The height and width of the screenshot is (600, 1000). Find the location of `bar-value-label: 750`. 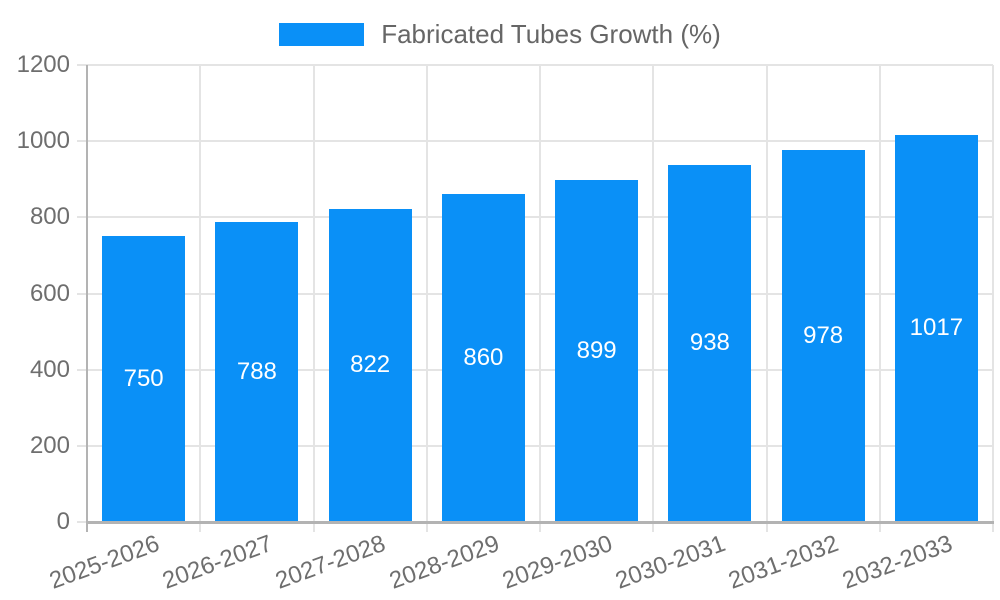

bar-value-label: 750 is located at coordinates (143, 379).